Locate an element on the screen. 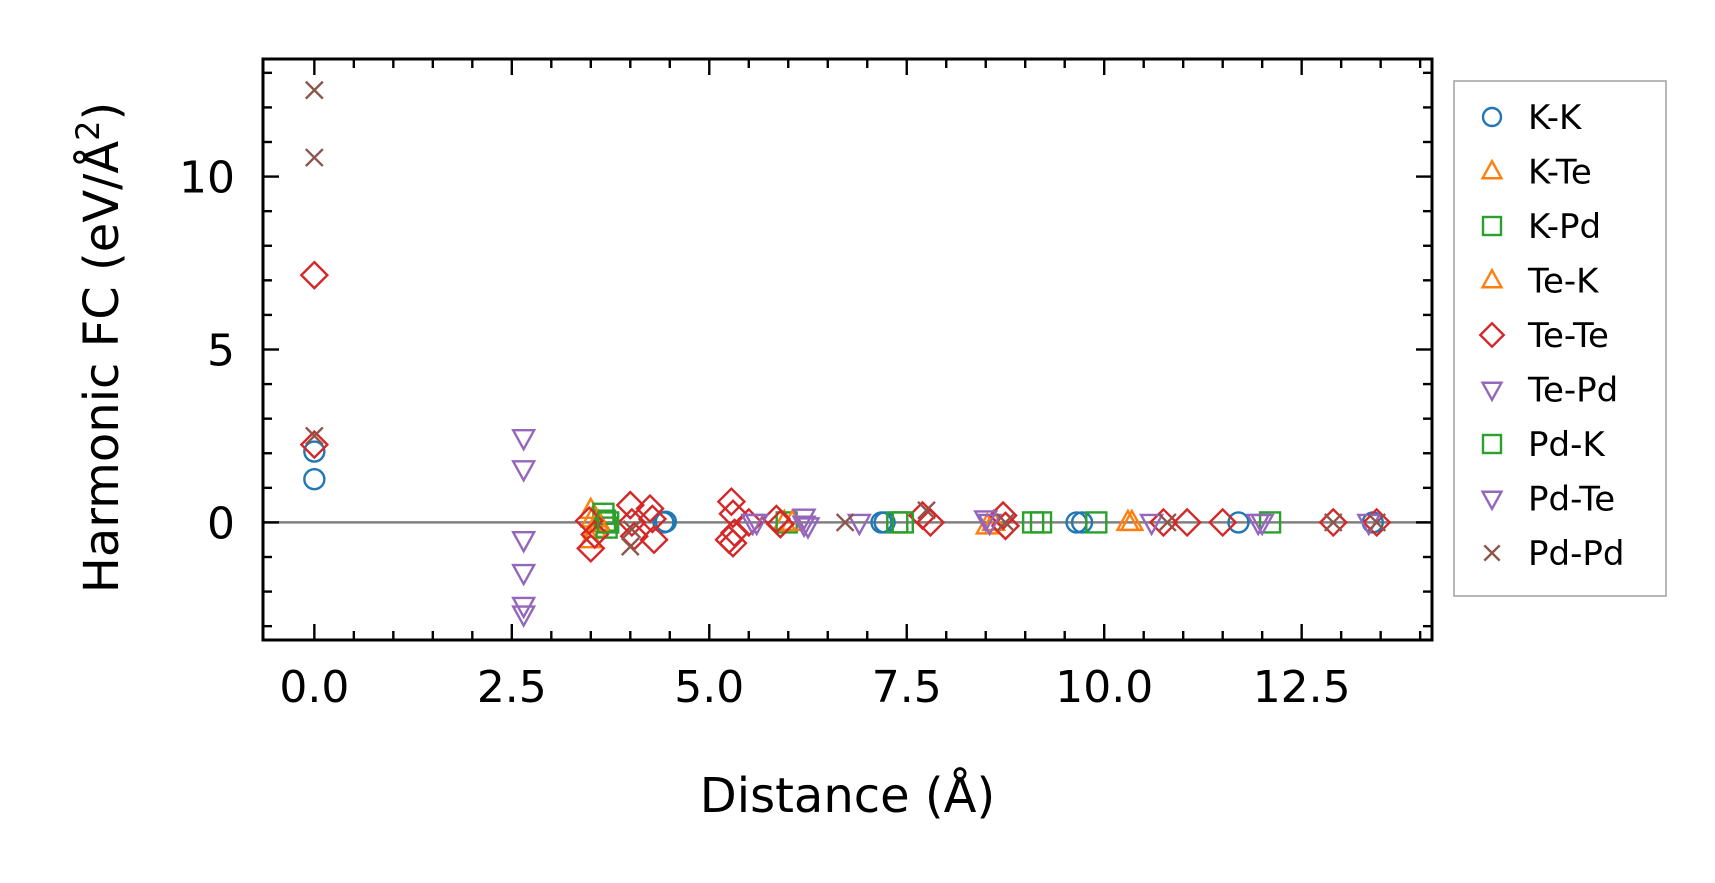 This screenshot has width=1715, height=883. legend-entry-k-te: K-Te is located at coordinates (1536, 173).